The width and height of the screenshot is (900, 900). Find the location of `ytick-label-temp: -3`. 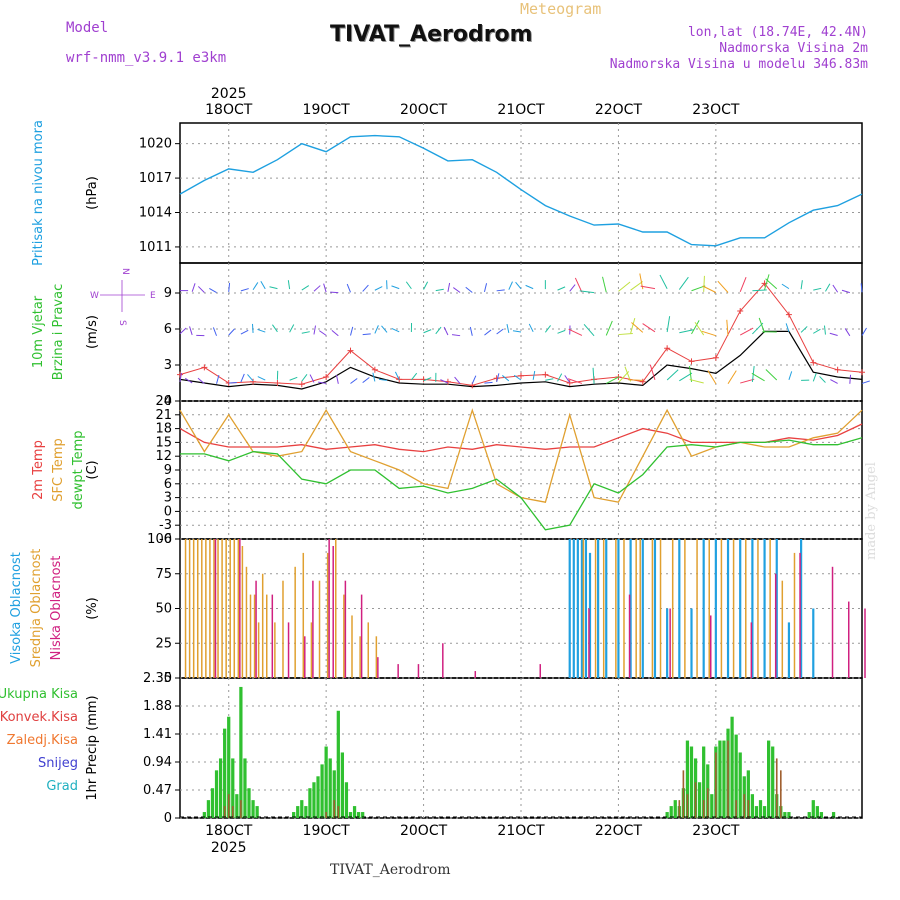

ytick-label-temp: -3 is located at coordinates (165, 525).